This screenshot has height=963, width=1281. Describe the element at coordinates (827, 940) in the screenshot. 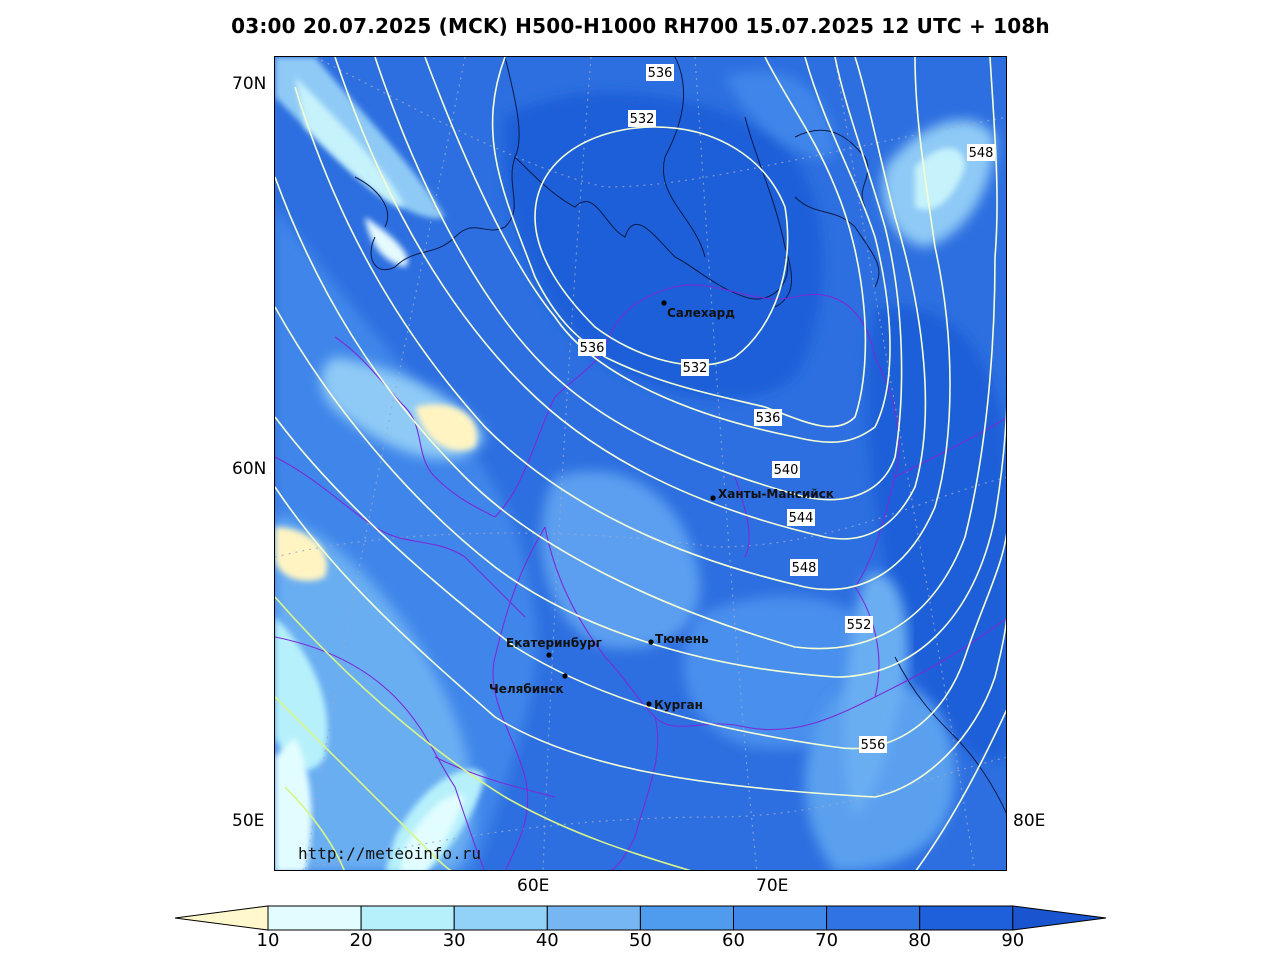

I see `colorbar-tick-label: 70` at that location.